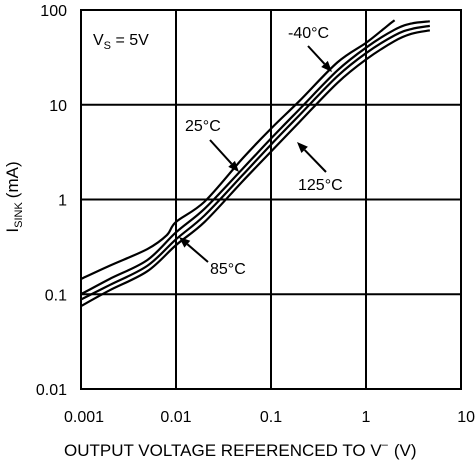 The height and width of the screenshot is (461, 475). Describe the element at coordinates (98, 40) in the screenshot. I see `condition-main: V` at that location.